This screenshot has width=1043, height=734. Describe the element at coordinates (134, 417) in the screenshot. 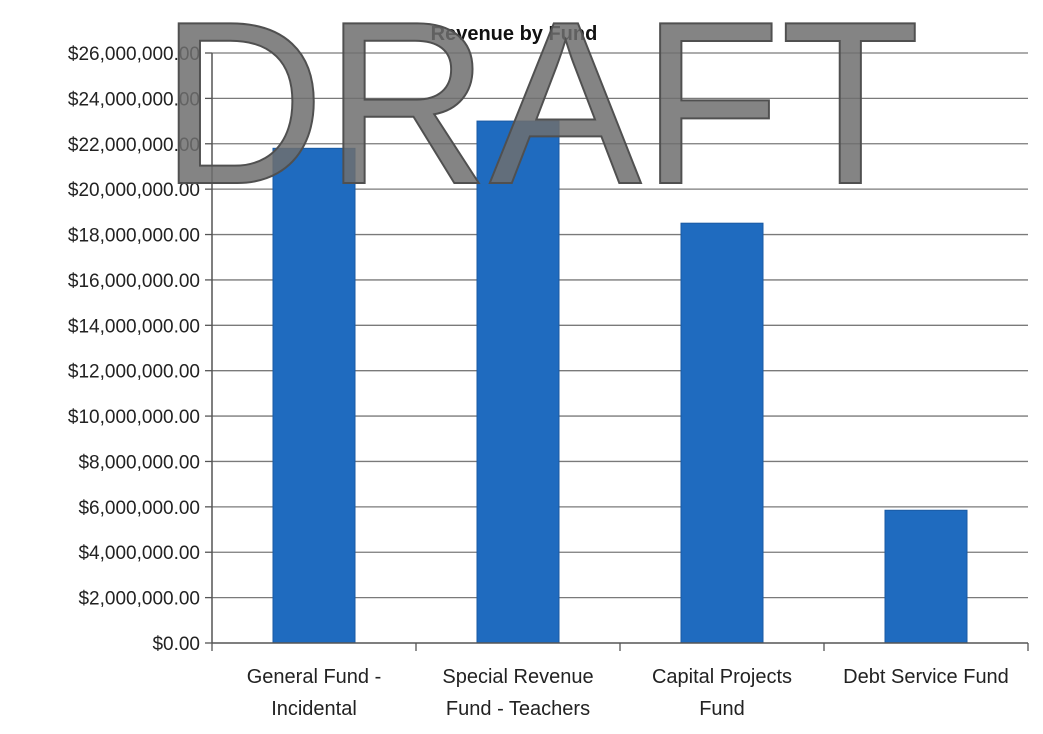

I see `y-tick-label: $10,000,000.00` at that location.